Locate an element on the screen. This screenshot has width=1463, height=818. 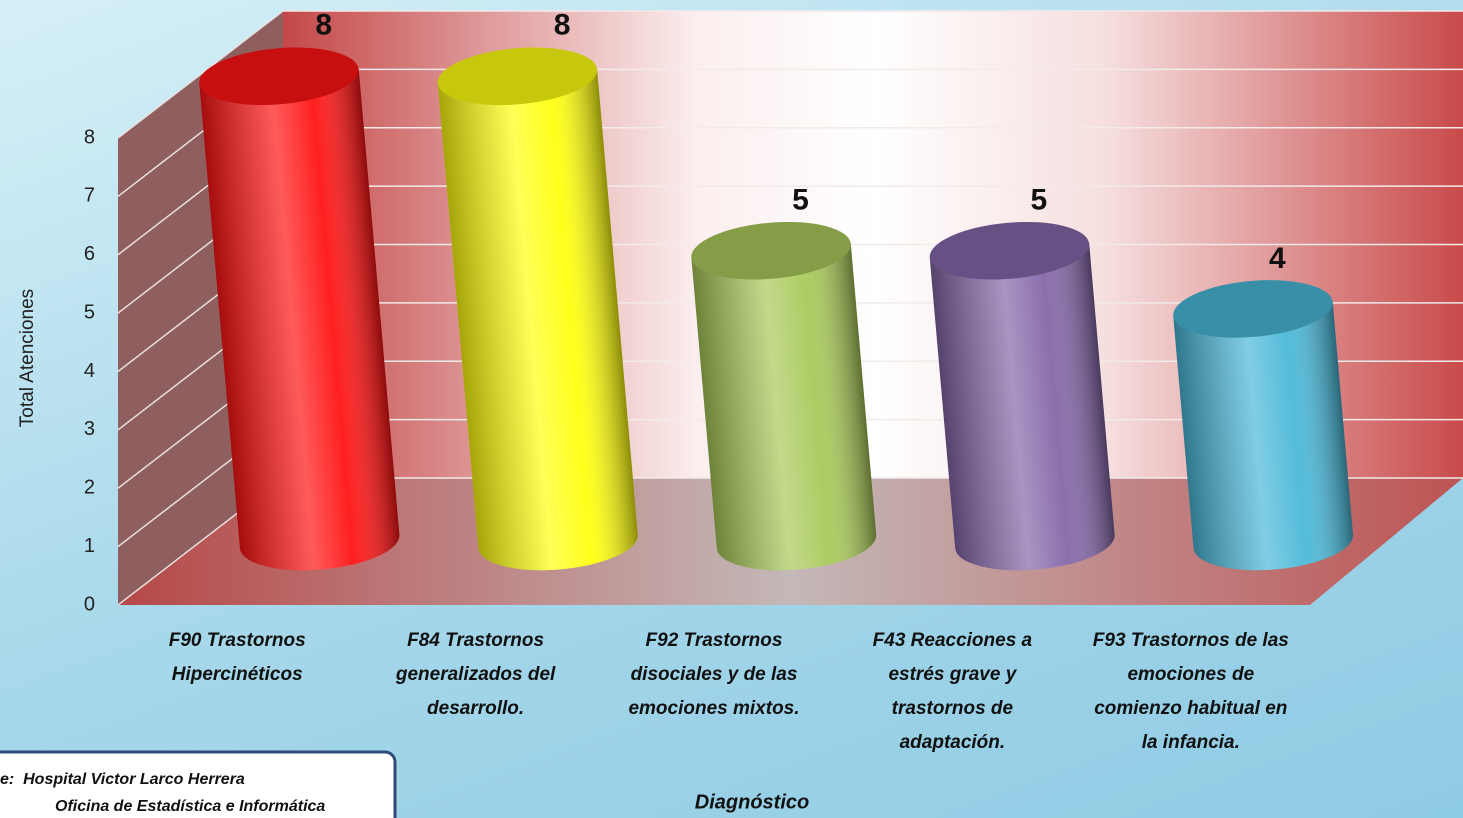
value-label: 4 is located at coordinates (1277, 258).